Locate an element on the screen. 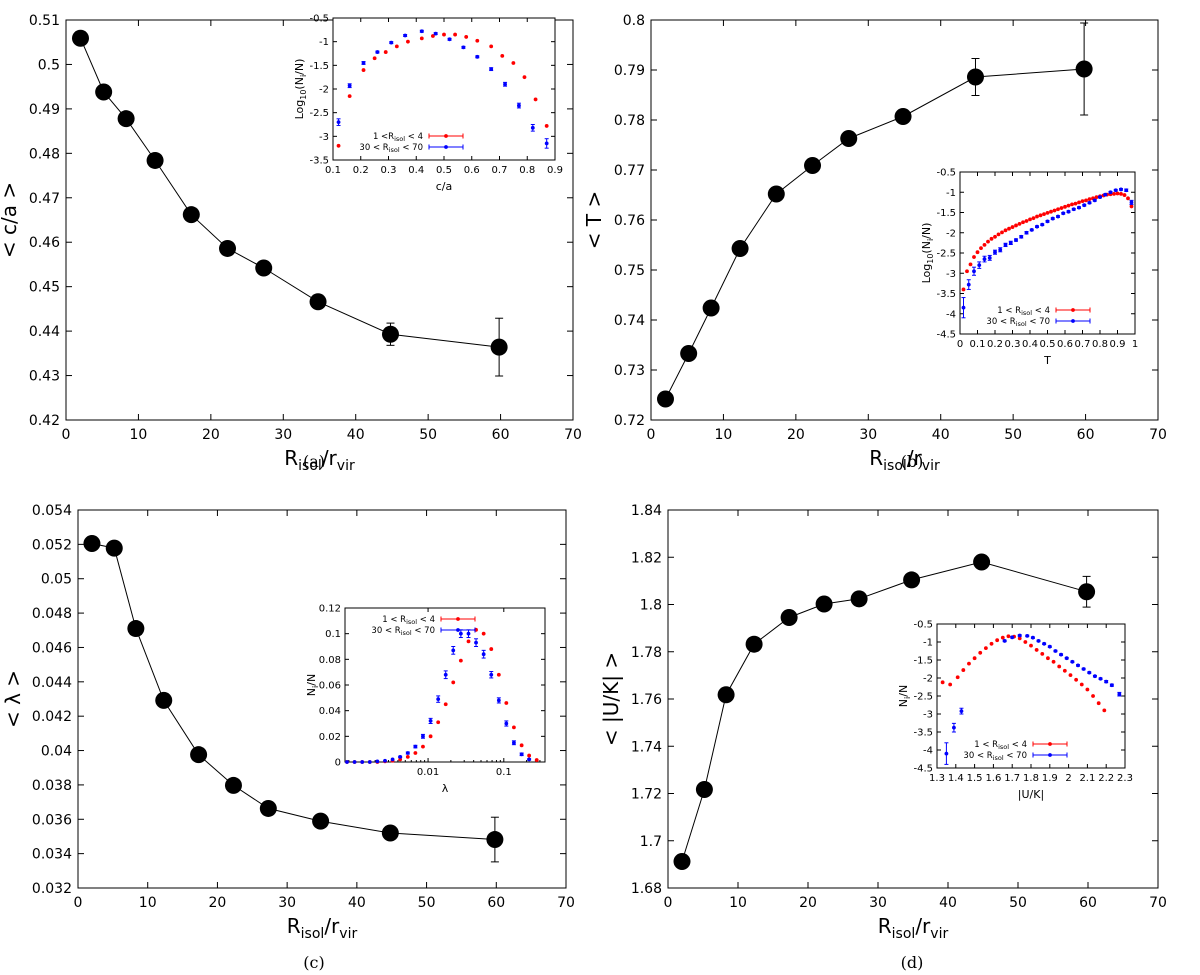 This screenshot has width=1200, height=975. x-tick-label: 40 is located at coordinates (357, 903).